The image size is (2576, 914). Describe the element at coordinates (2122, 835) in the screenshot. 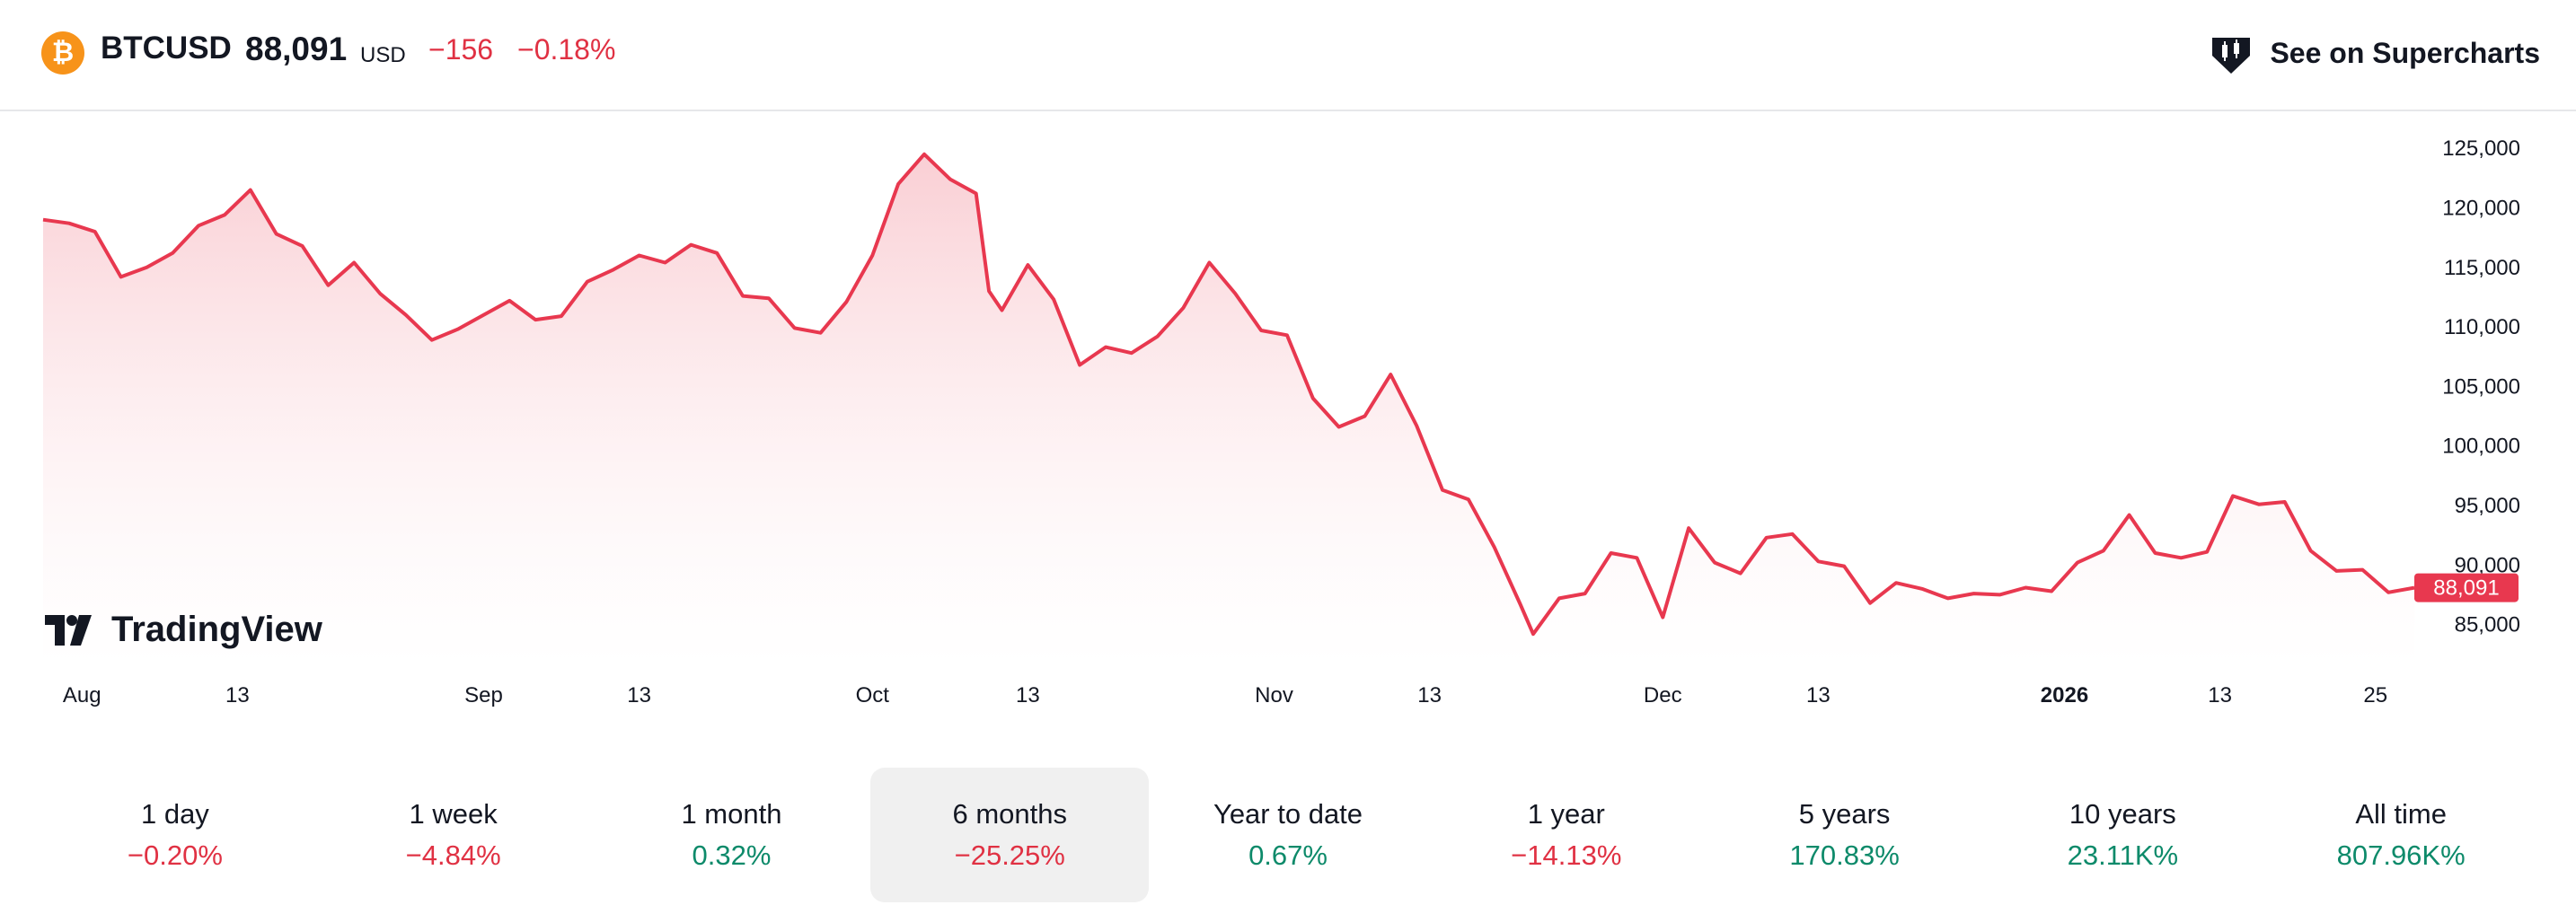

I see `period-tab-10-years: 10 years 23.11K%` at that location.